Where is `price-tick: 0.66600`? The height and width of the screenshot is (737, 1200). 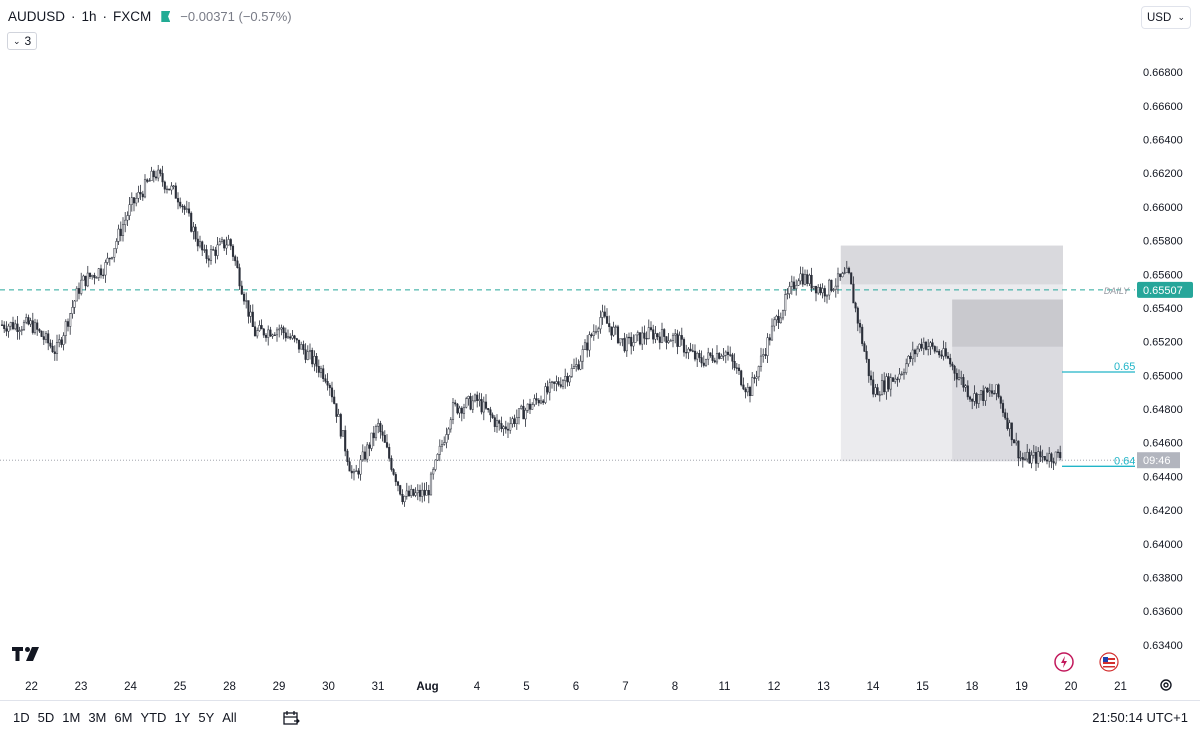
price-tick: 0.66600 is located at coordinates (1163, 107).